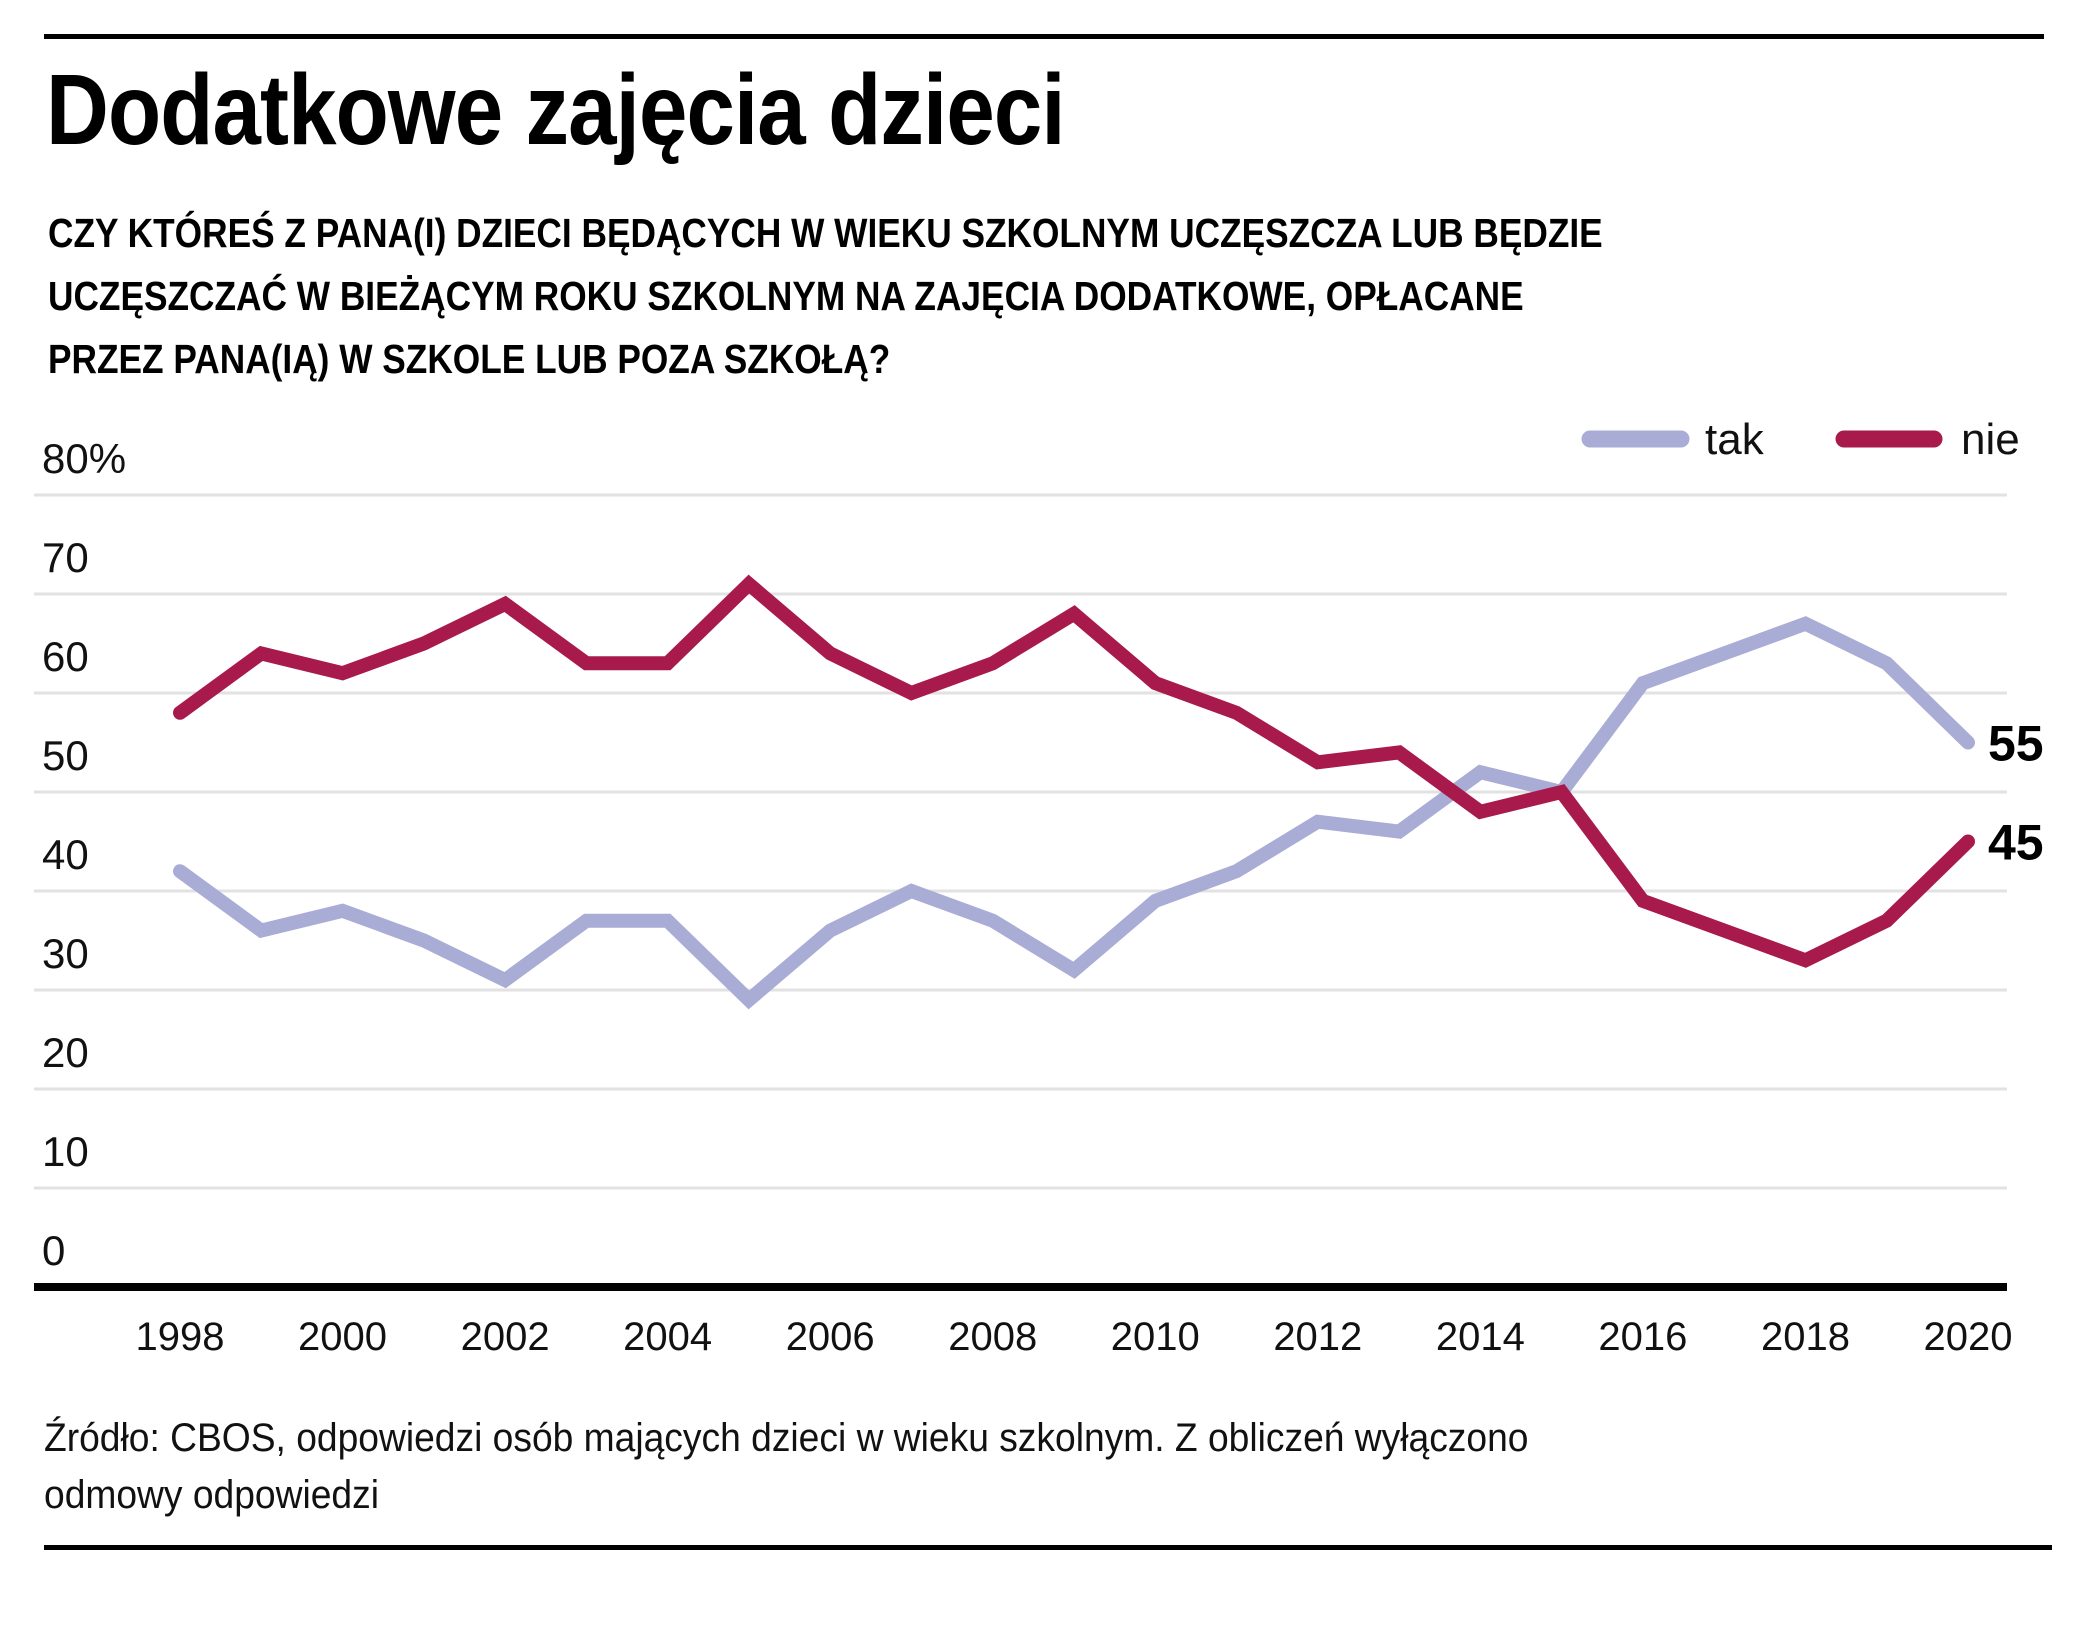 This screenshot has height=1649, width=2085. Describe the element at coordinates (556, 110) in the screenshot. I see `chart-title: Dodatkowe zajęcia dzieci` at that location.